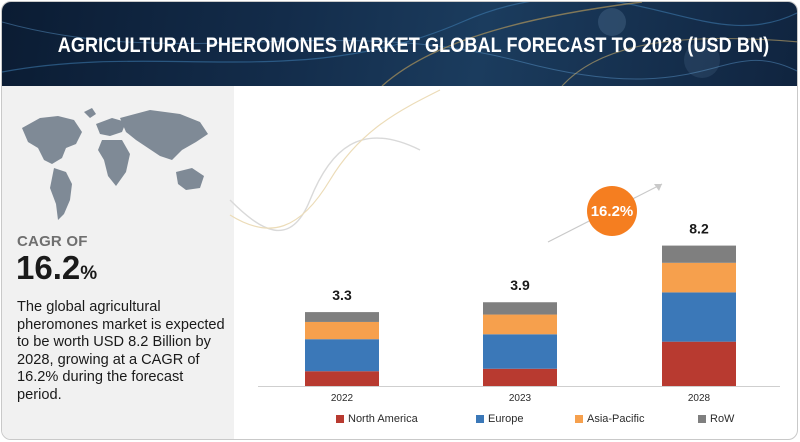 This screenshot has height=442, width=800. Describe the element at coordinates (520, 377) in the screenshot. I see `bar-segment-north-america-2023` at that location.